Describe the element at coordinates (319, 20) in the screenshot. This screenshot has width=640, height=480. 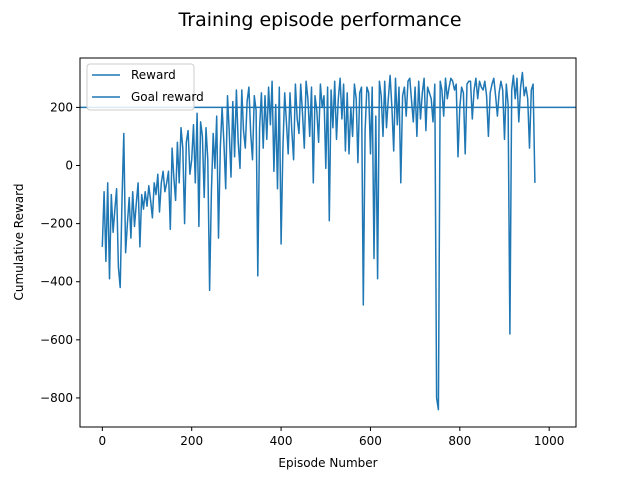
I see `chart-title: Training episode performance` at that location.